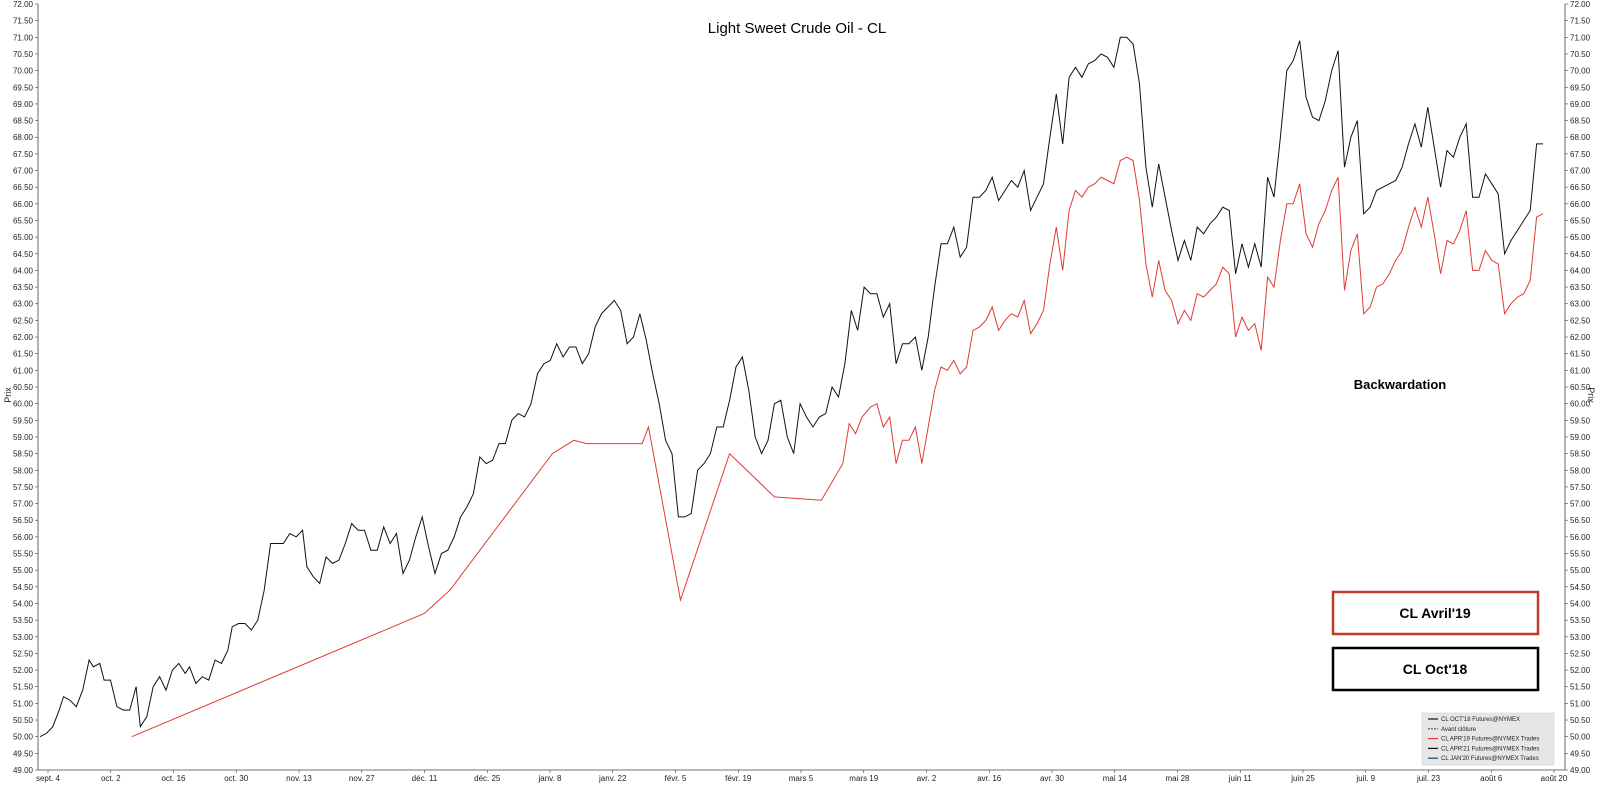 This screenshot has height=790, width=1600. What do you see at coordinates (23, 304) in the screenshot?
I see `y-tick-label-left: 63.00` at bounding box center [23, 304].